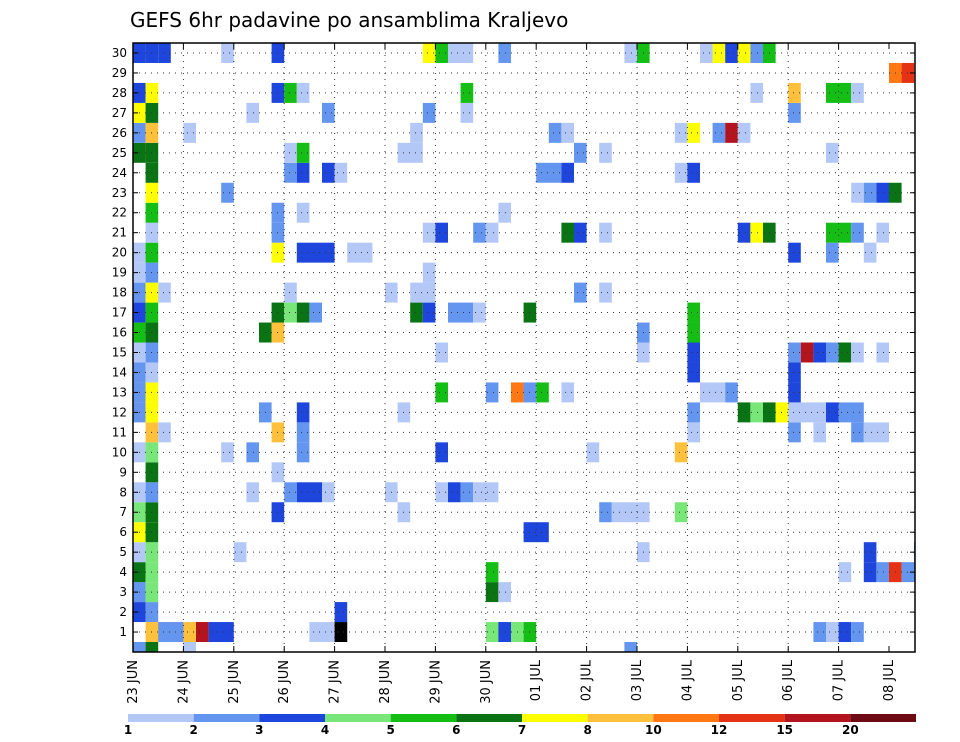 This screenshot has height=742, width=960. I want to click on x-tick-label: 27 JUN, so click(335, 682).